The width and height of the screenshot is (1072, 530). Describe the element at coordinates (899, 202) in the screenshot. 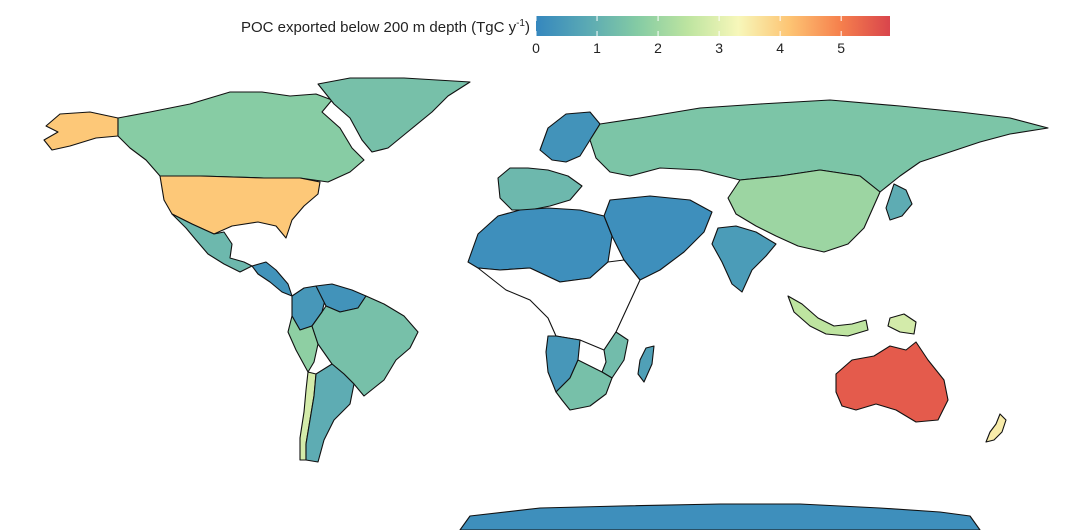

I see `region-japan` at that location.